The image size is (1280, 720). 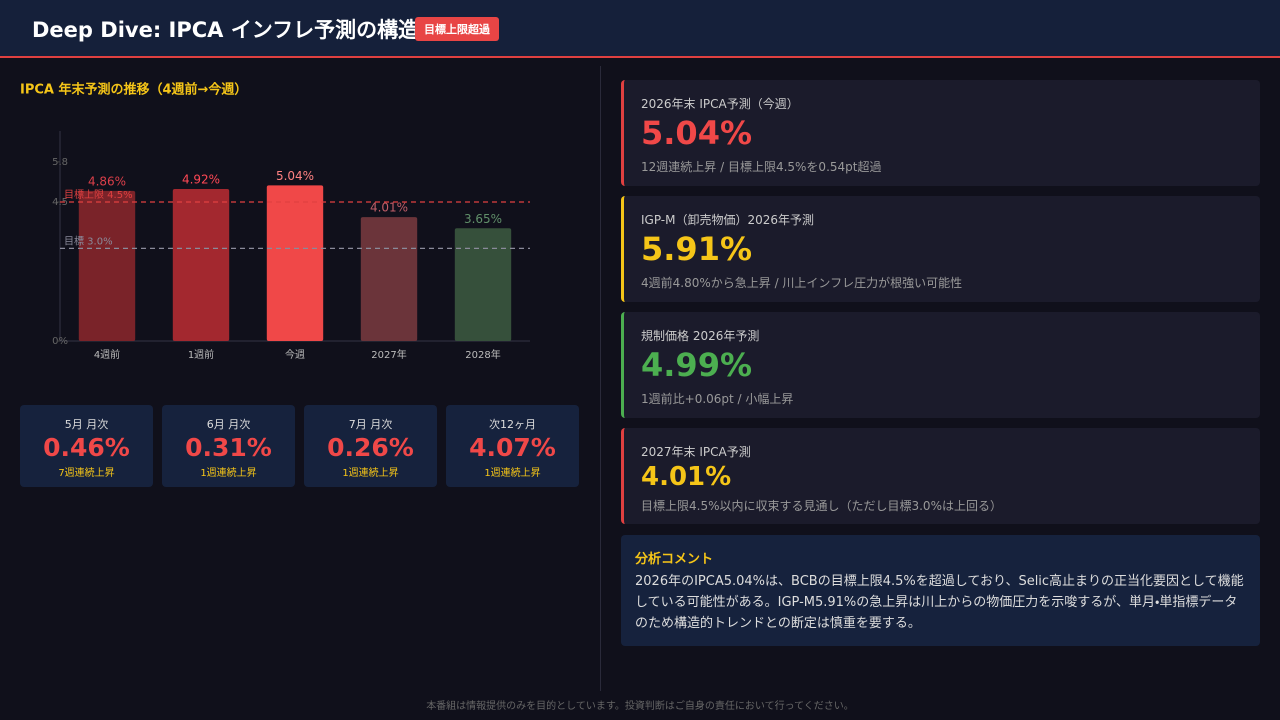 I want to click on stat-label: 6月 月次, so click(x=228, y=424).